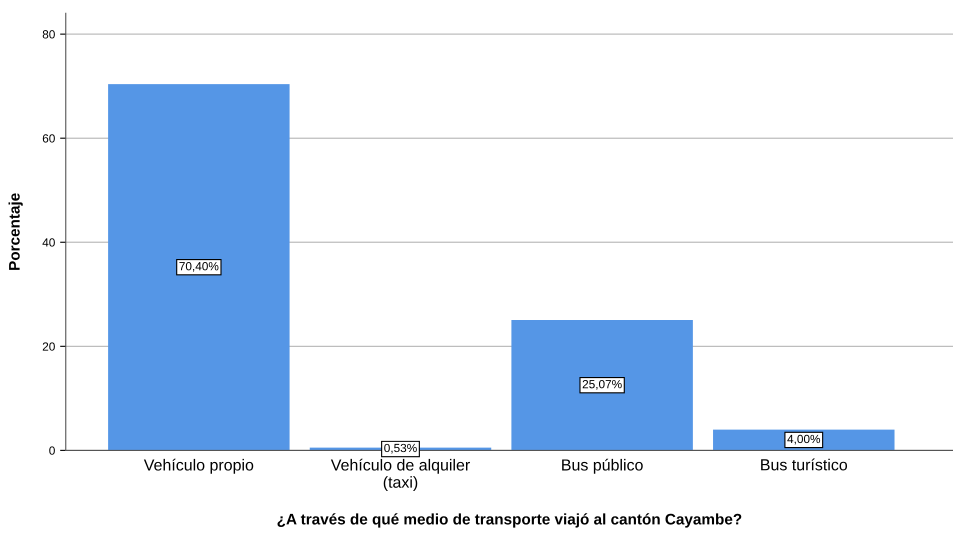  Describe the element at coordinates (804, 464) in the screenshot. I see `x-tick-label: Bus turístico` at that location.